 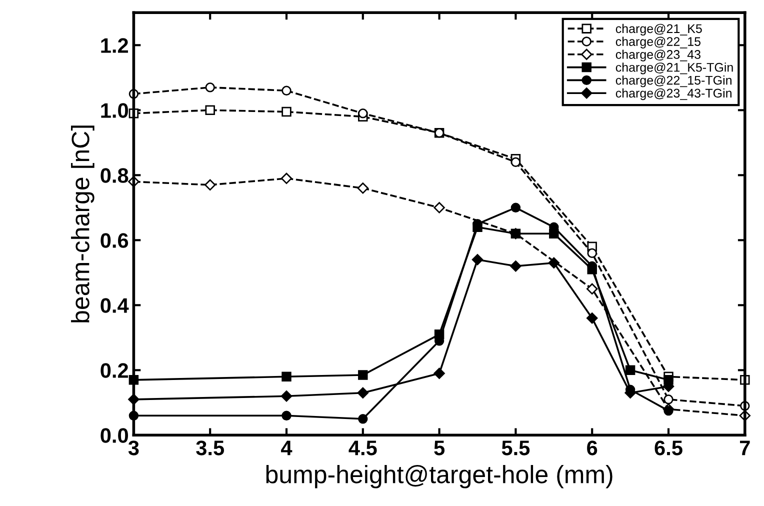 I want to click on x-tick-label: 3.5, so click(x=210, y=448).